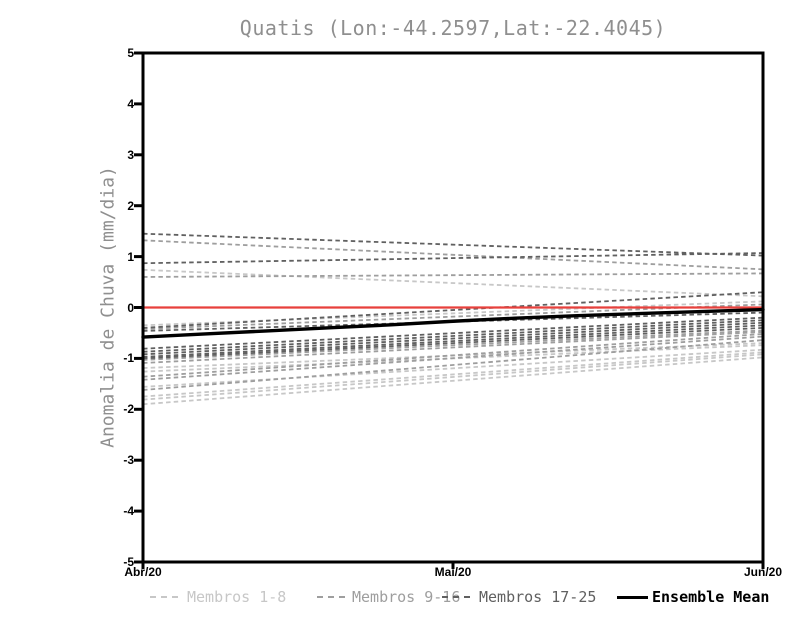 This screenshot has height=618, width=800. Describe the element at coordinates (128, 358) in the screenshot. I see `y-tick-label: -1` at that location.